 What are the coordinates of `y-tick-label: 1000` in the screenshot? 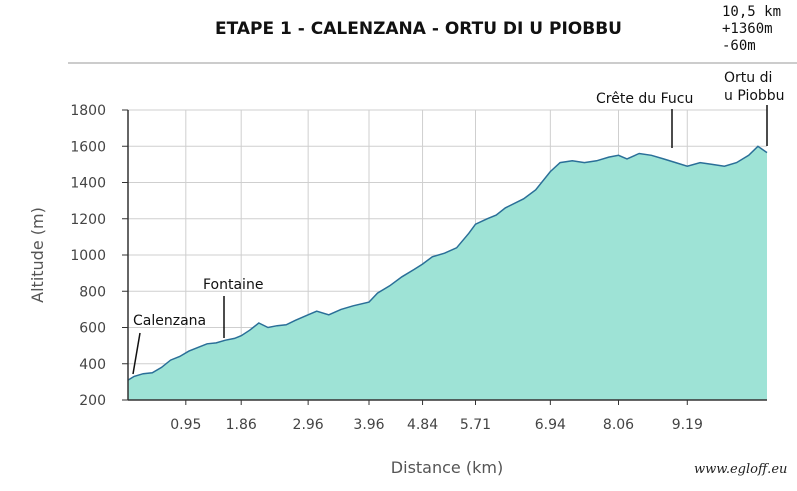 It's located at (88, 256).